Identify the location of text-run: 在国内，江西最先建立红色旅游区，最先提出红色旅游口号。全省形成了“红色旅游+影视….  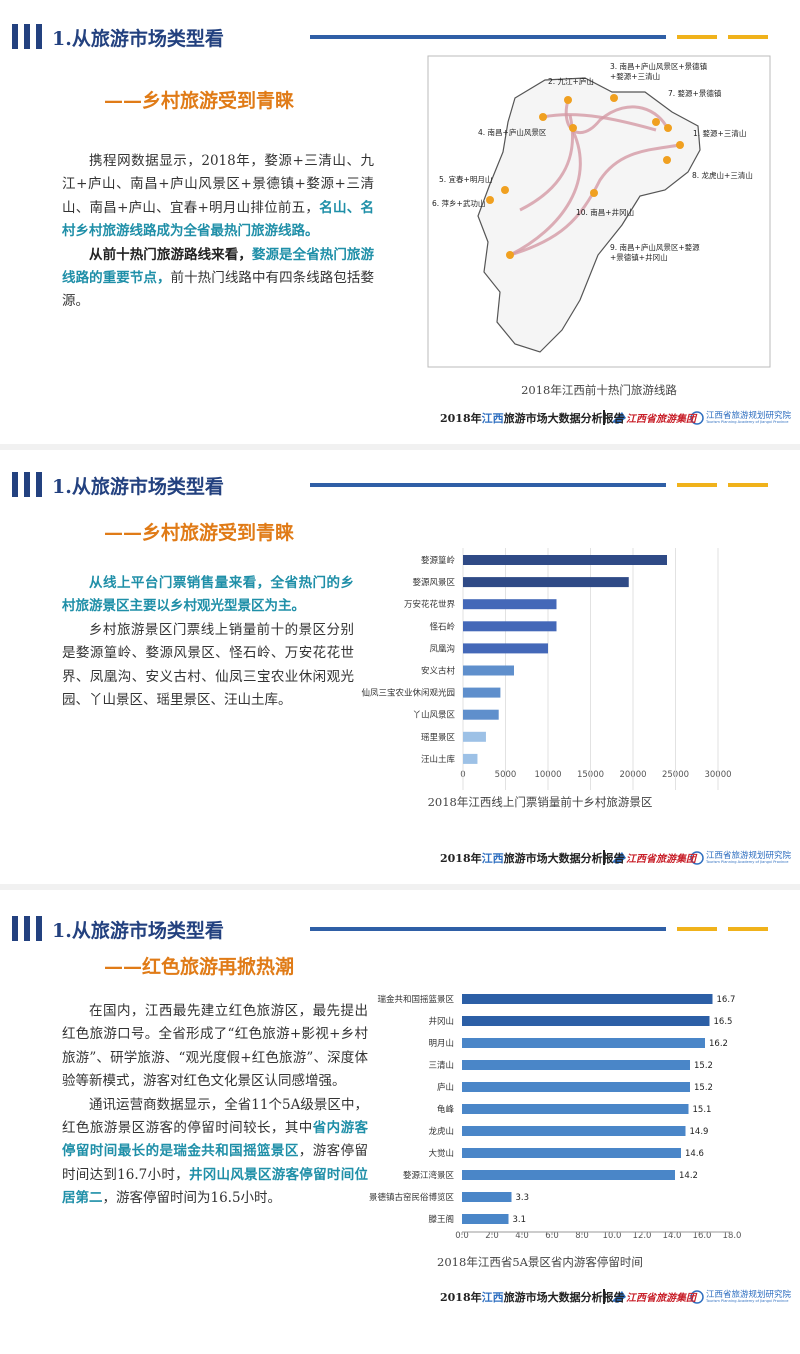
(215, 1046).